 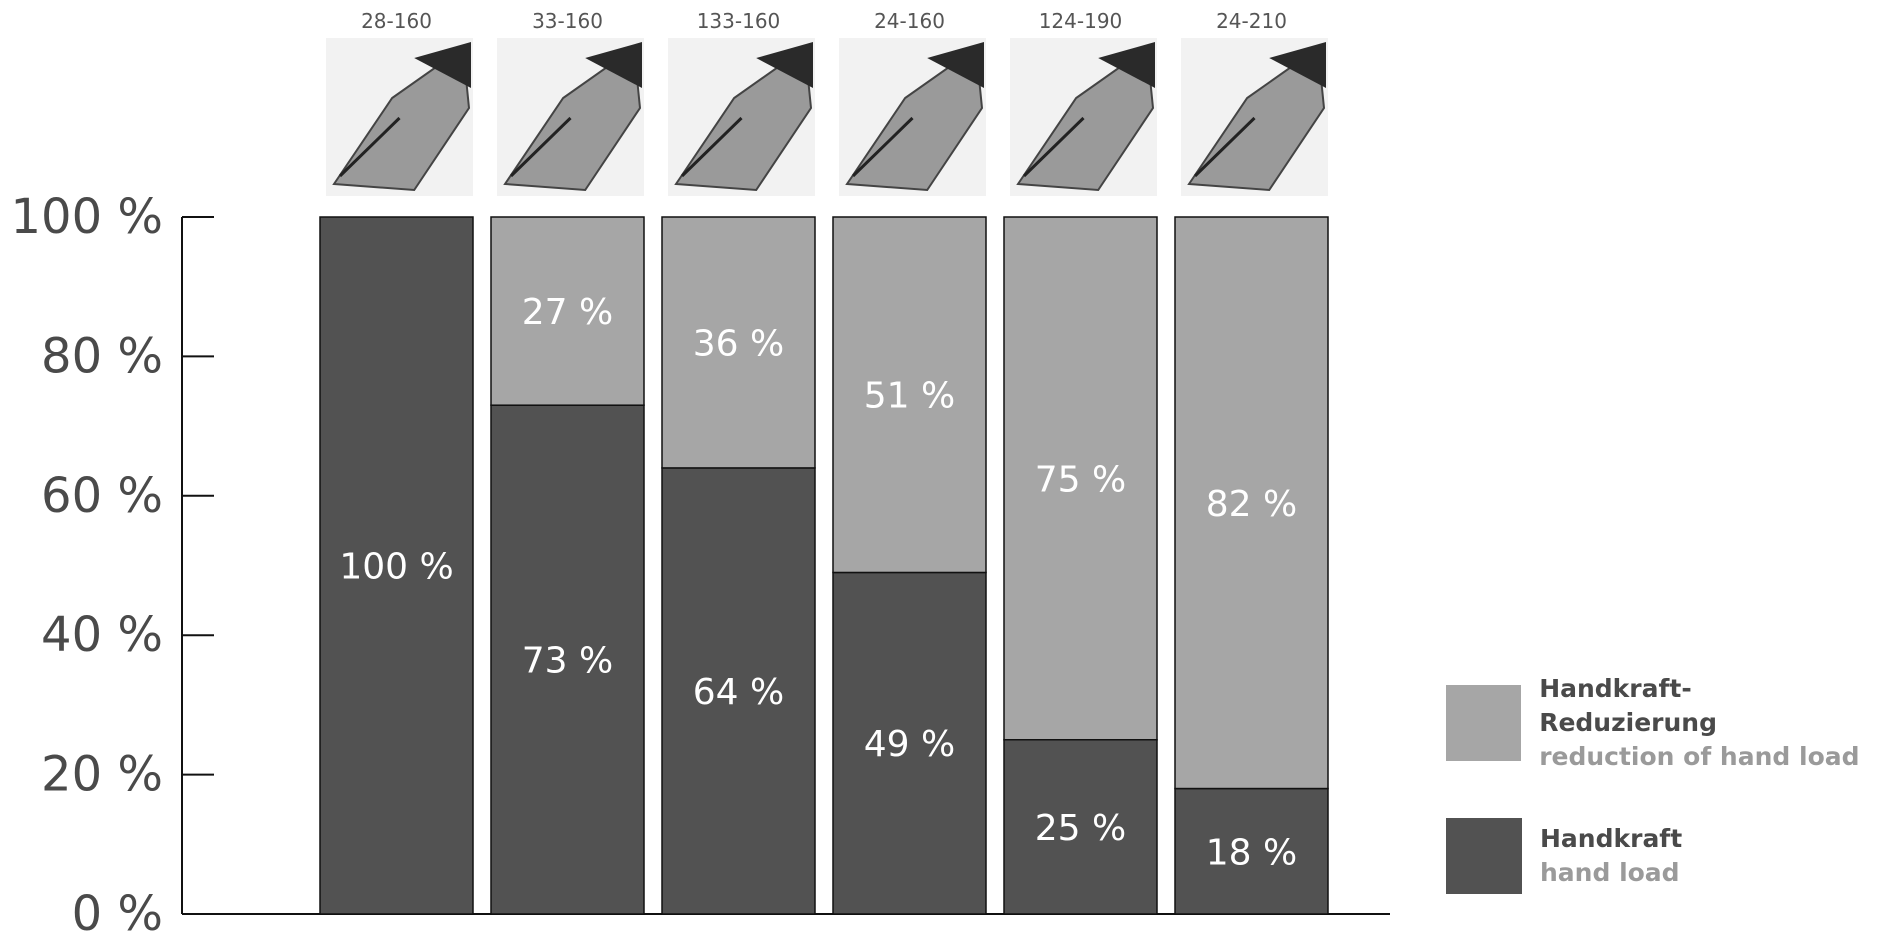 I want to click on category-label: 24-210, so click(x=1251, y=21).